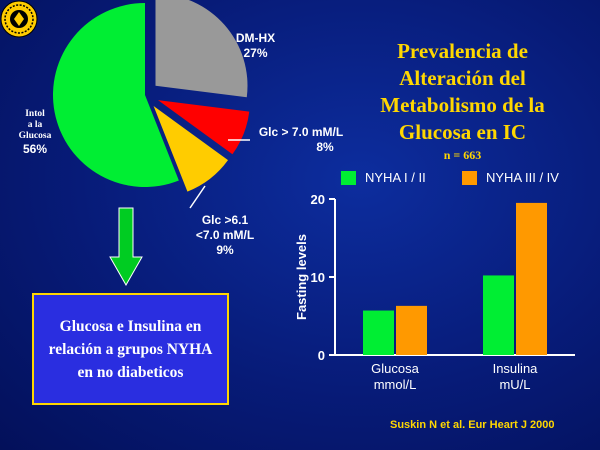 This screenshot has height=450, width=600. I want to click on down-arrow-icon, so click(126, 247).